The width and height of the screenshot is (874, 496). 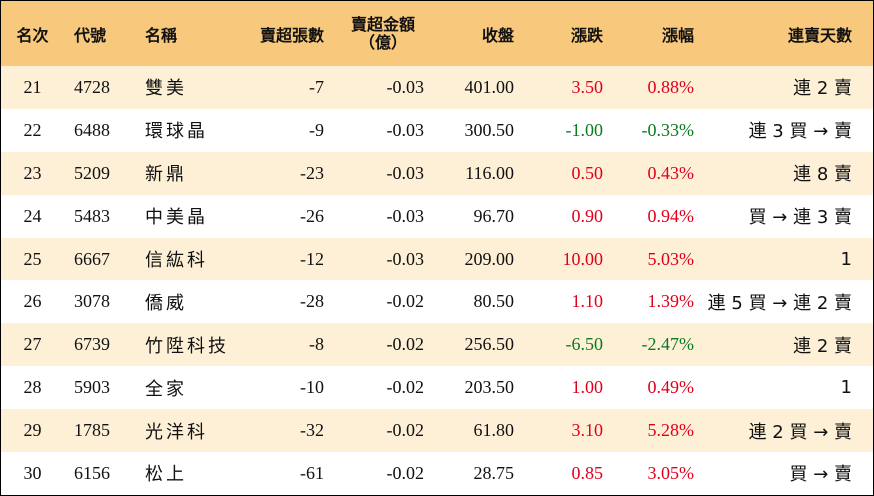 I want to click on net-sell-lots-cell: -10, so click(x=312, y=387).